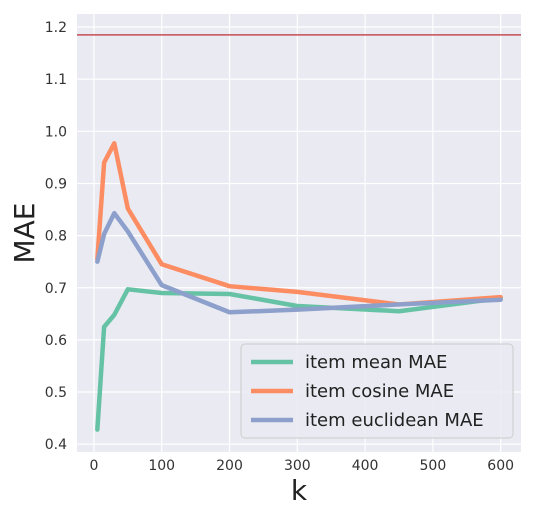 This screenshot has width=534, height=512. I want to click on x-tick-label: 600, so click(500, 466).